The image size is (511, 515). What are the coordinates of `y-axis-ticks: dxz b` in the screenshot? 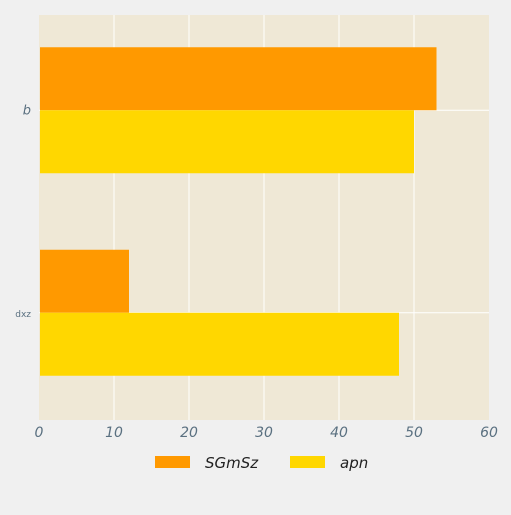 It's located at (23, 211).